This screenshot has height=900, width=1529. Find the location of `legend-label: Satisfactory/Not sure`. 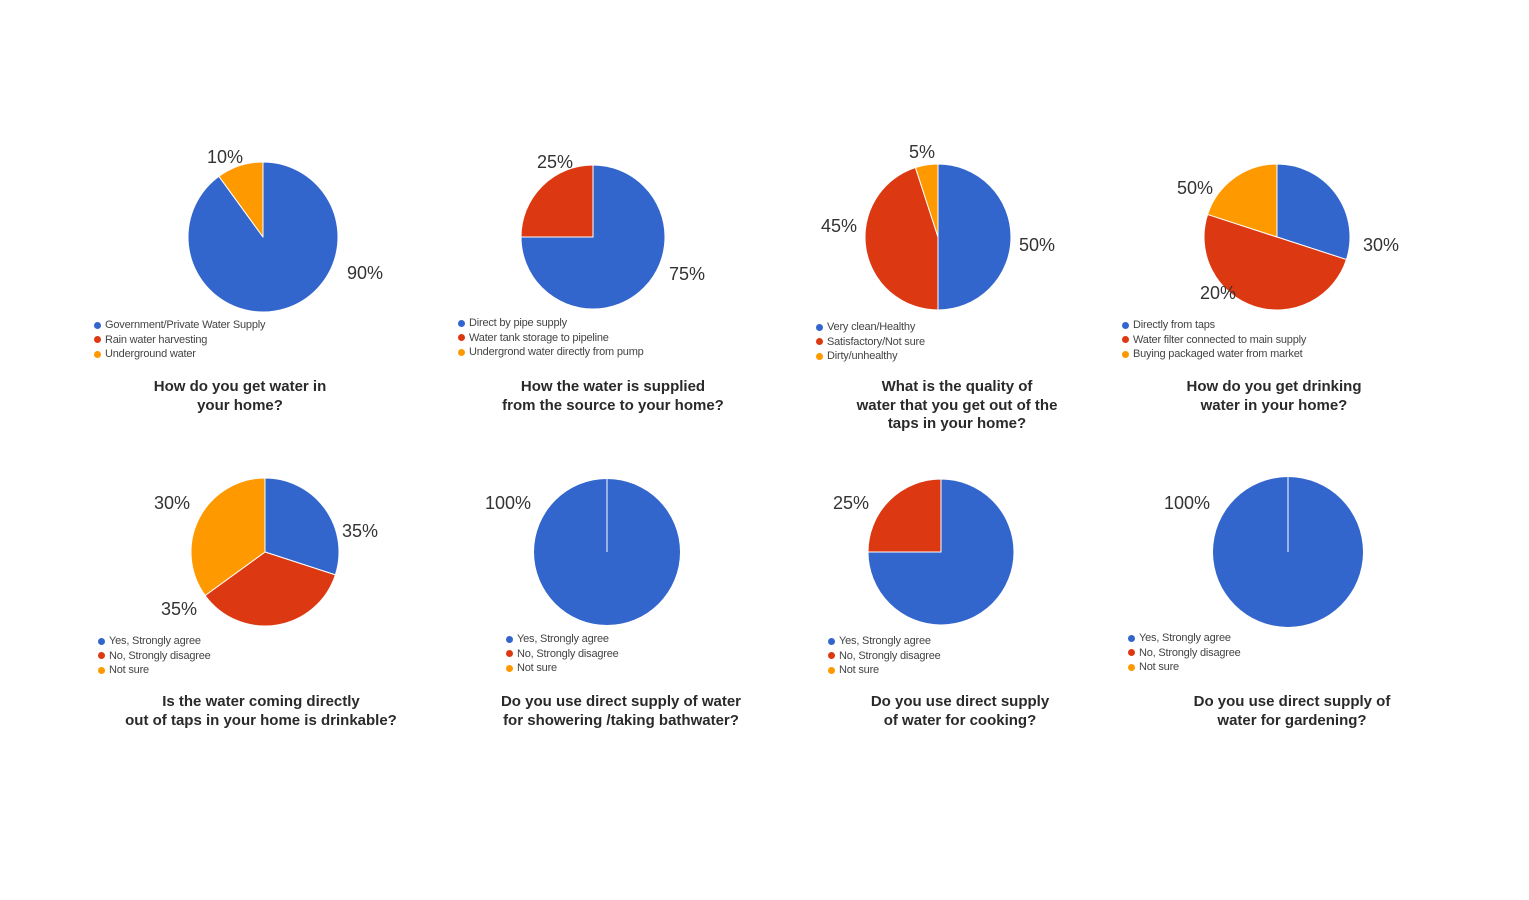

legend-label: Satisfactory/Not sure is located at coordinates (876, 341).